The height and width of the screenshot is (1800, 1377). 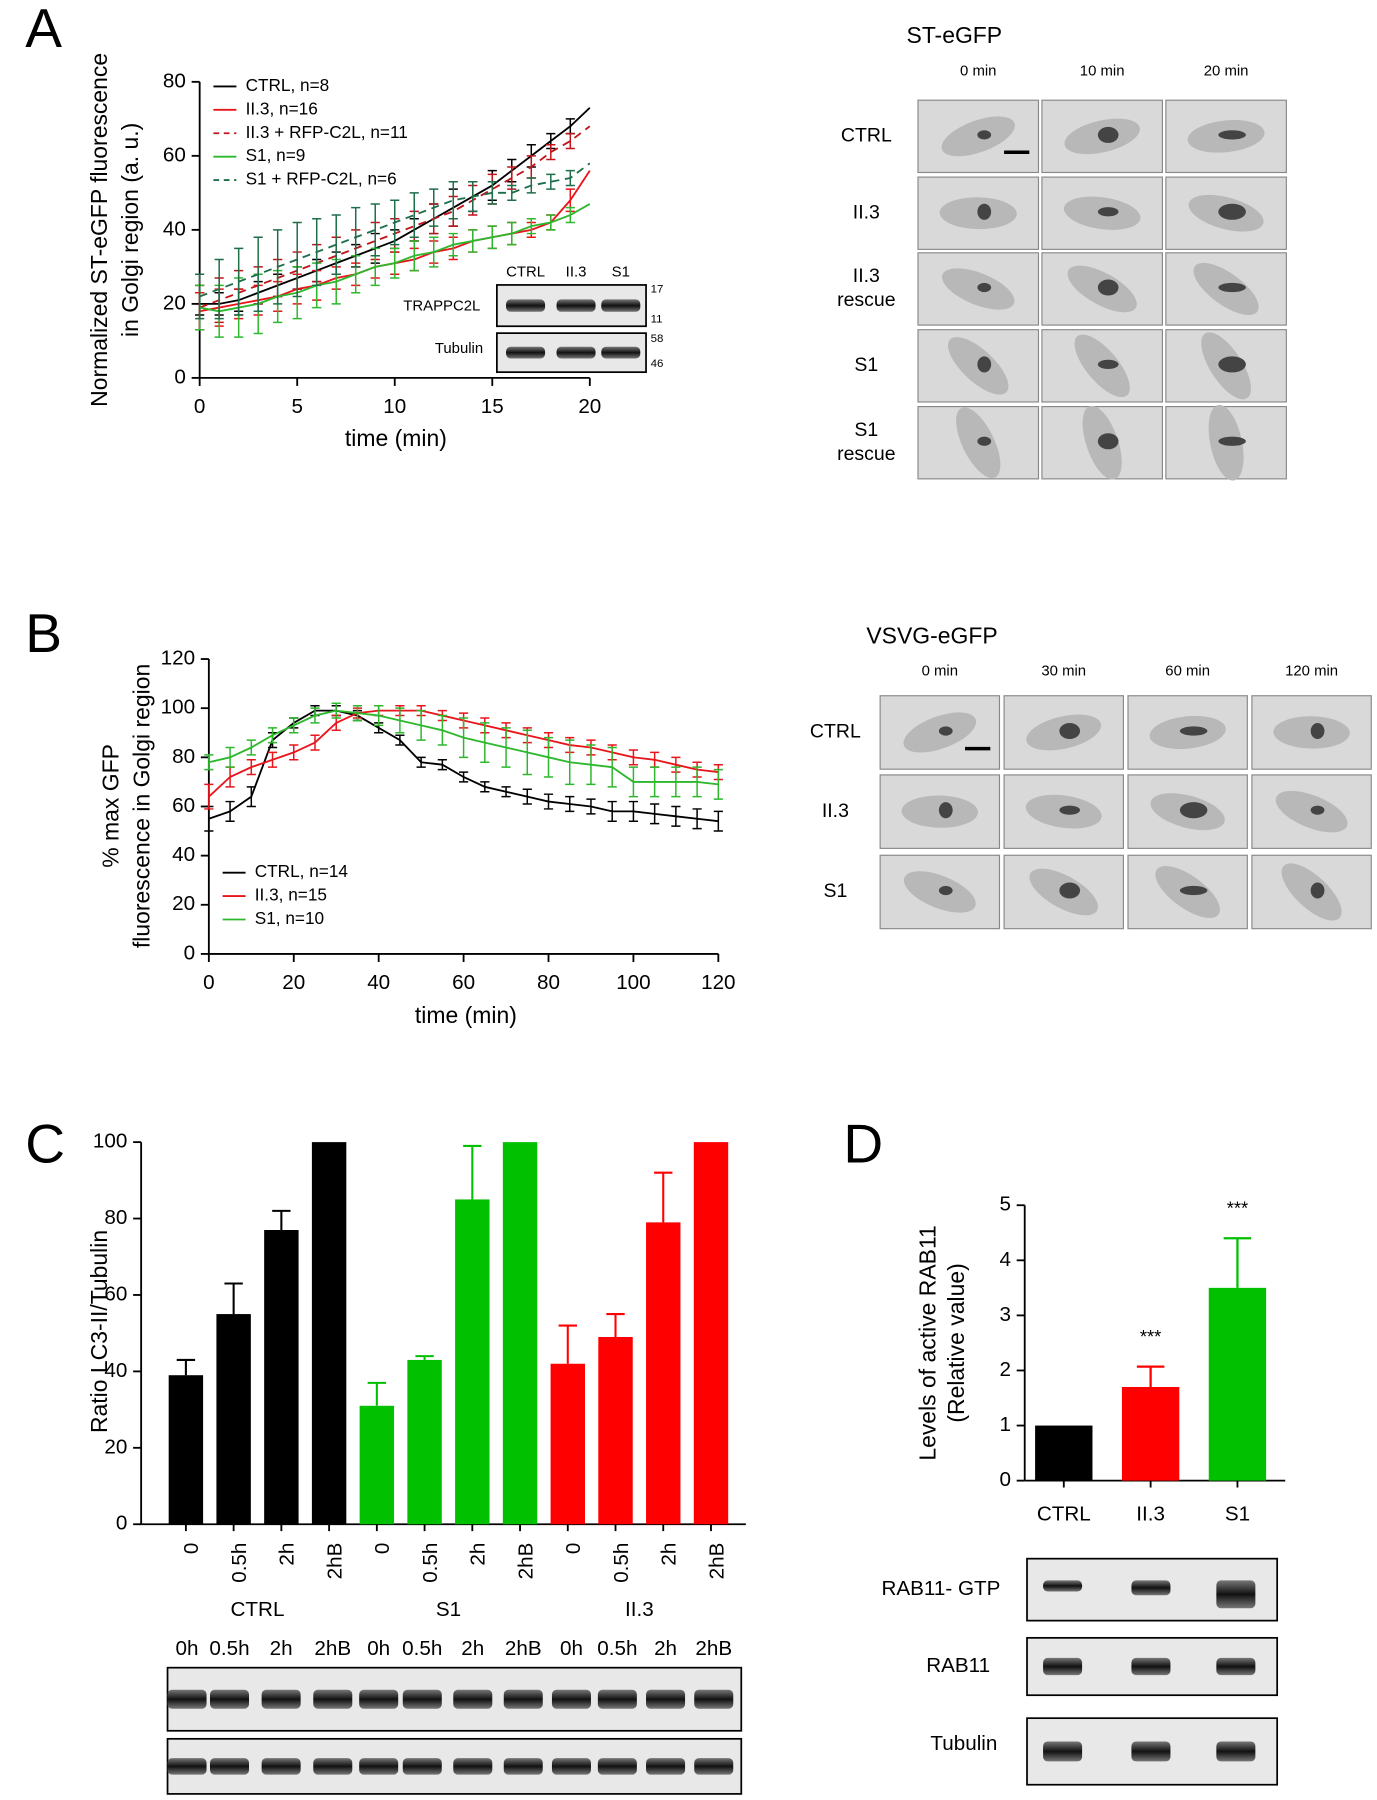 What do you see at coordinates (866, 212) in the screenshot?
I see `row-label: II.3` at bounding box center [866, 212].